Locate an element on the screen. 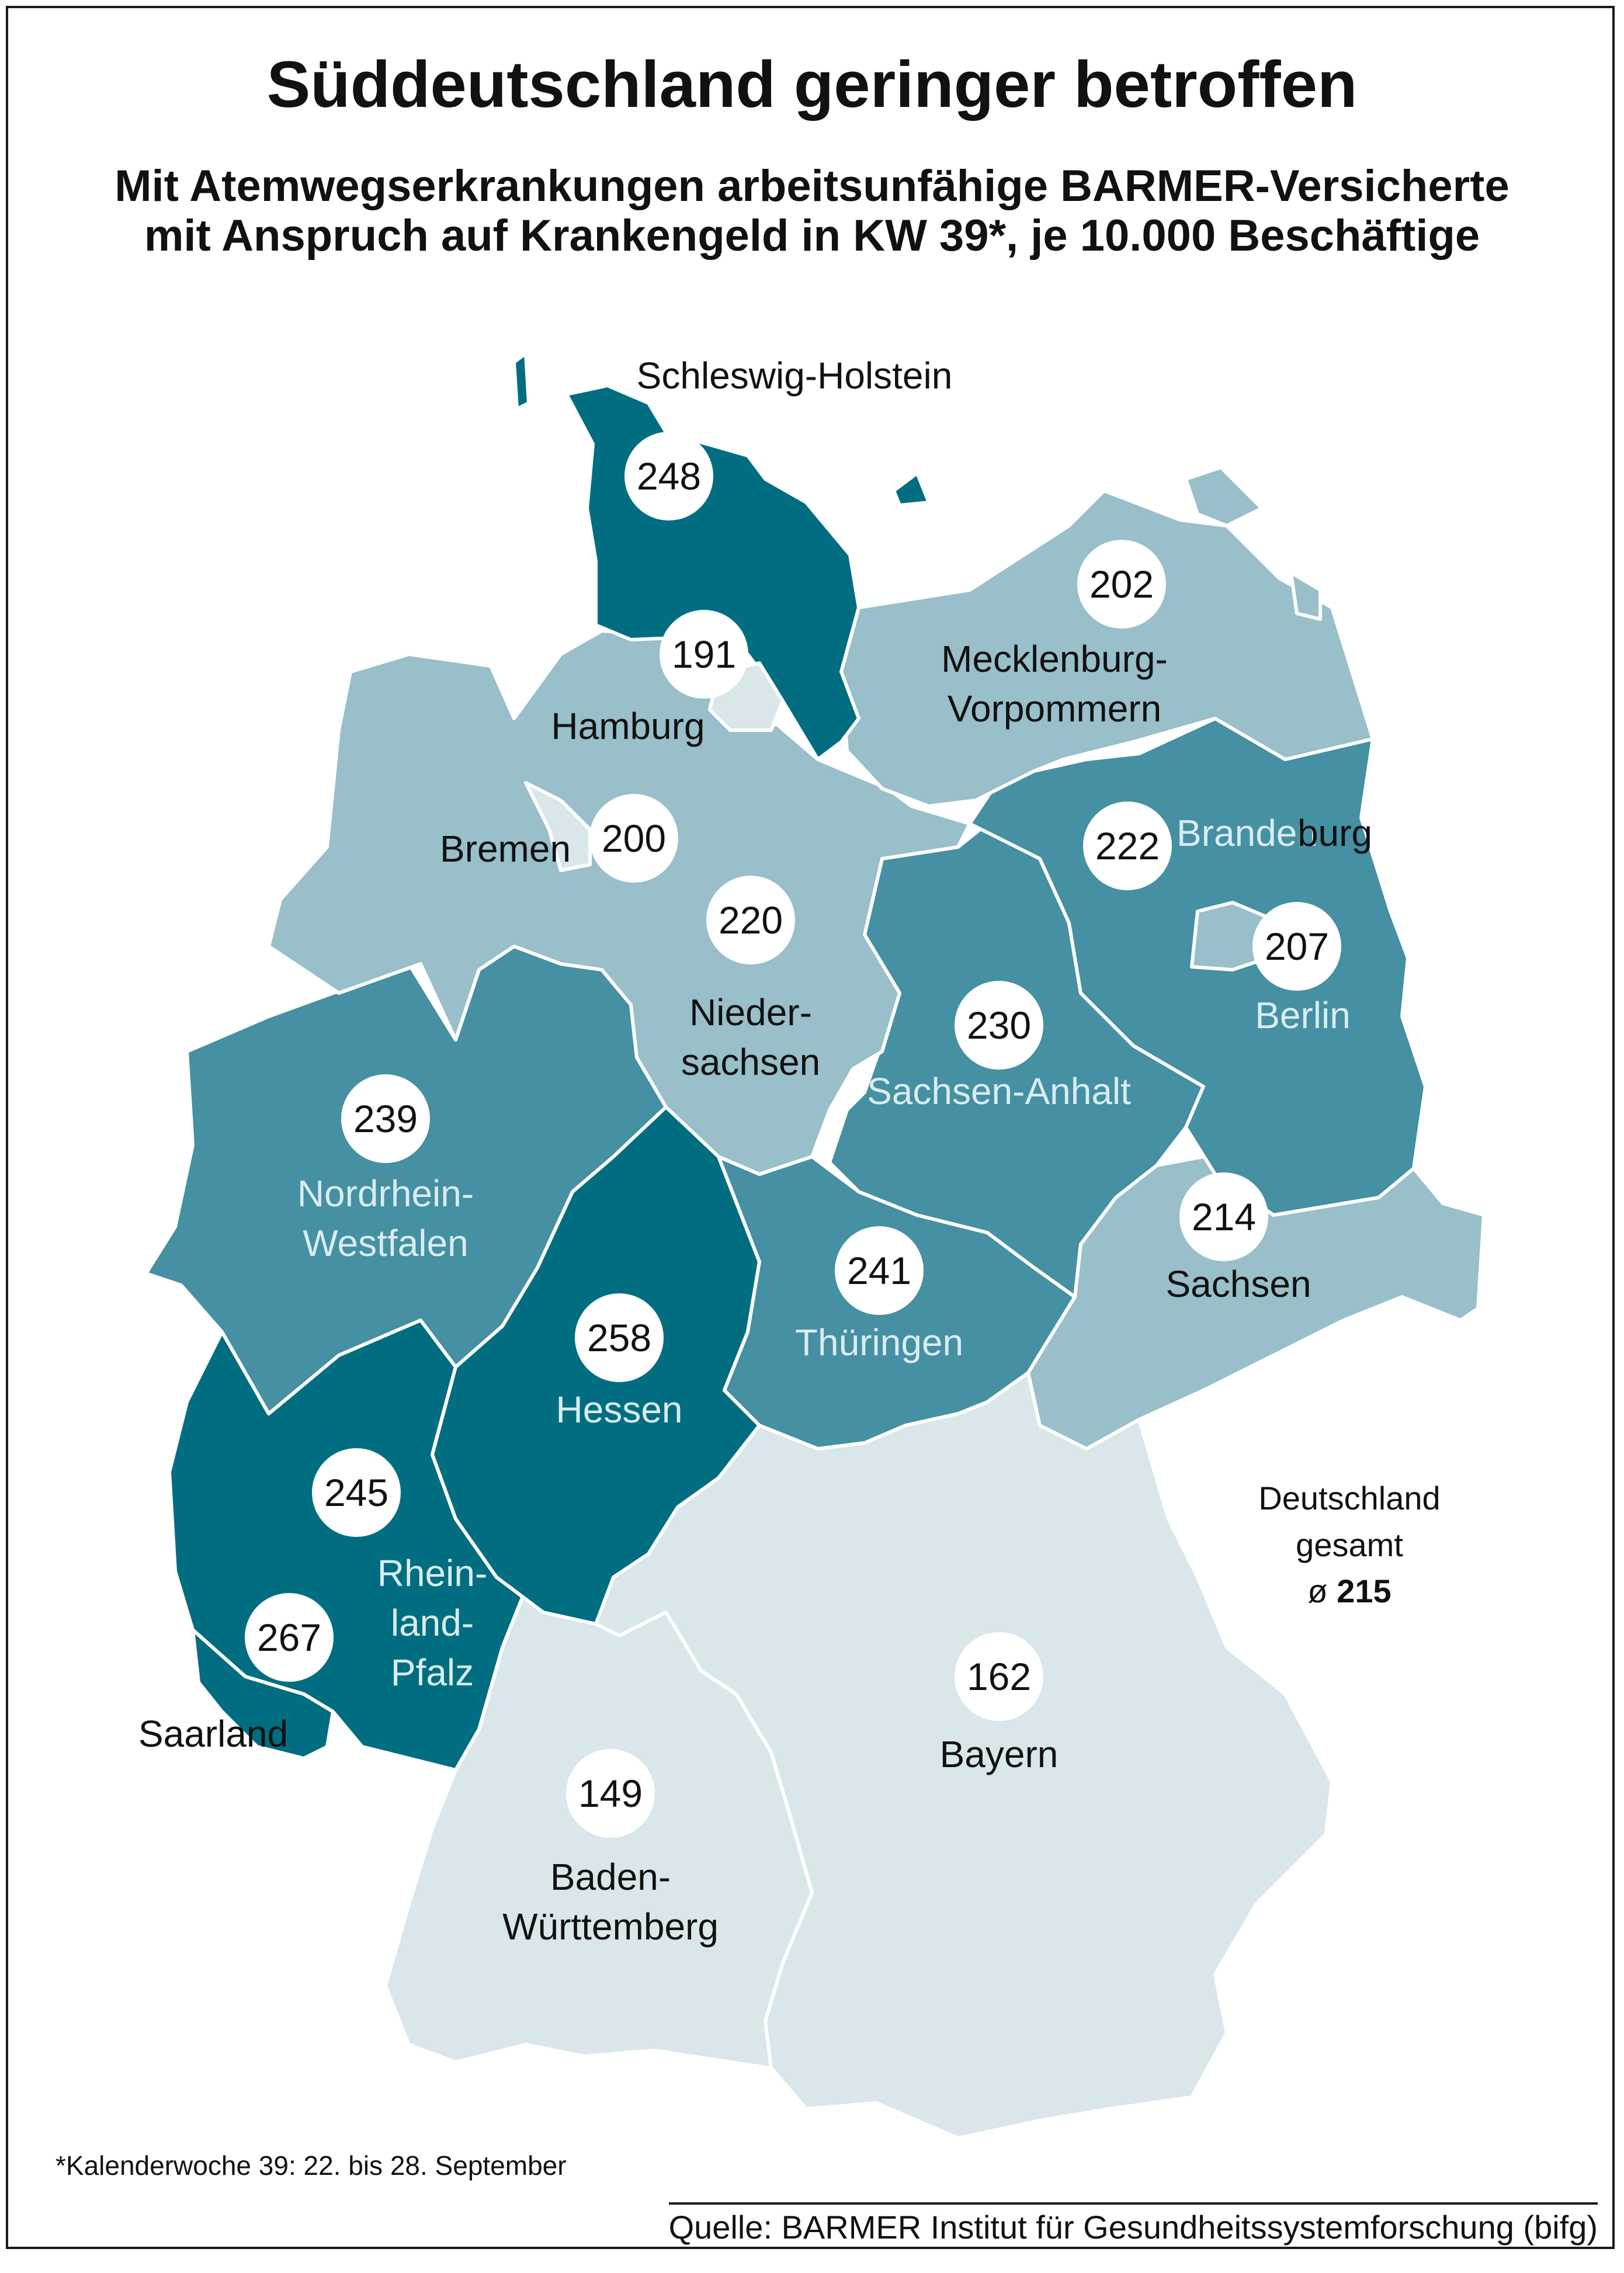  germany-total: Deutschland gesamt ø 215 is located at coordinates (1349, 1545).